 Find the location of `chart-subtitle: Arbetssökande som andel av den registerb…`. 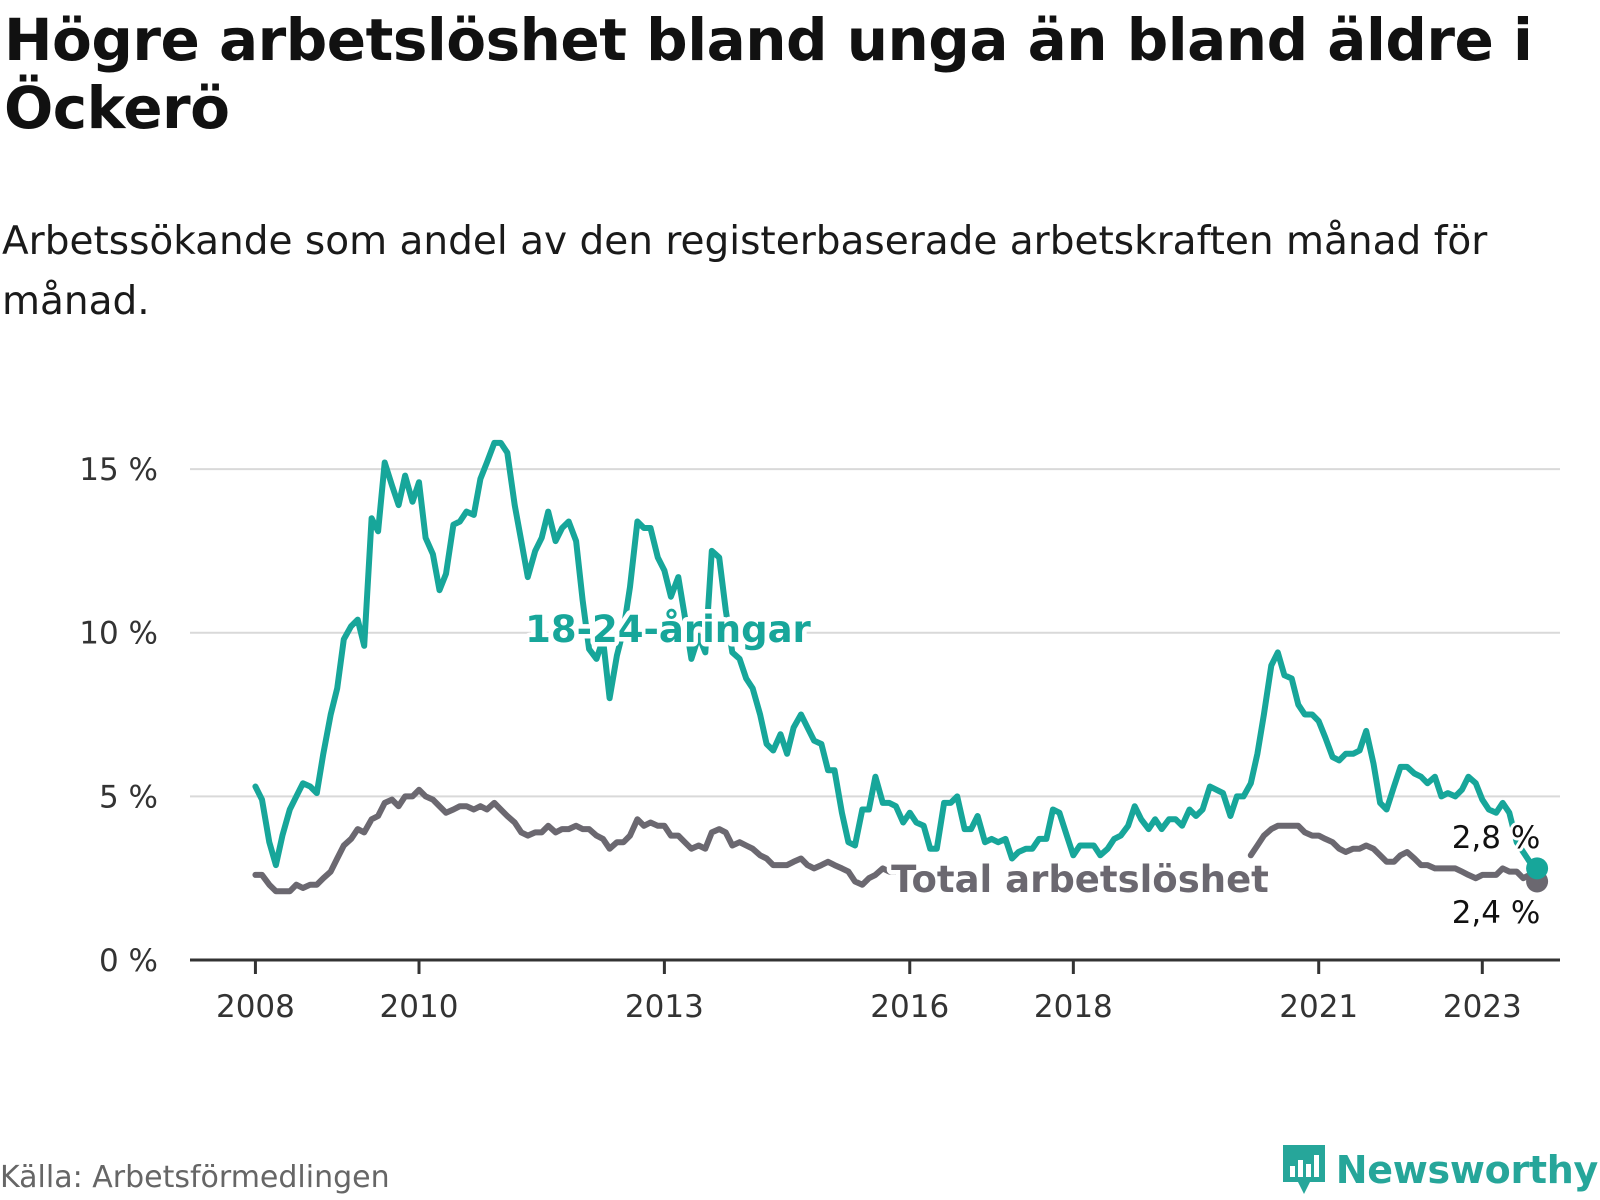

chart-subtitle: Arbetssökande som andel av den registerb… is located at coordinates (745, 271).